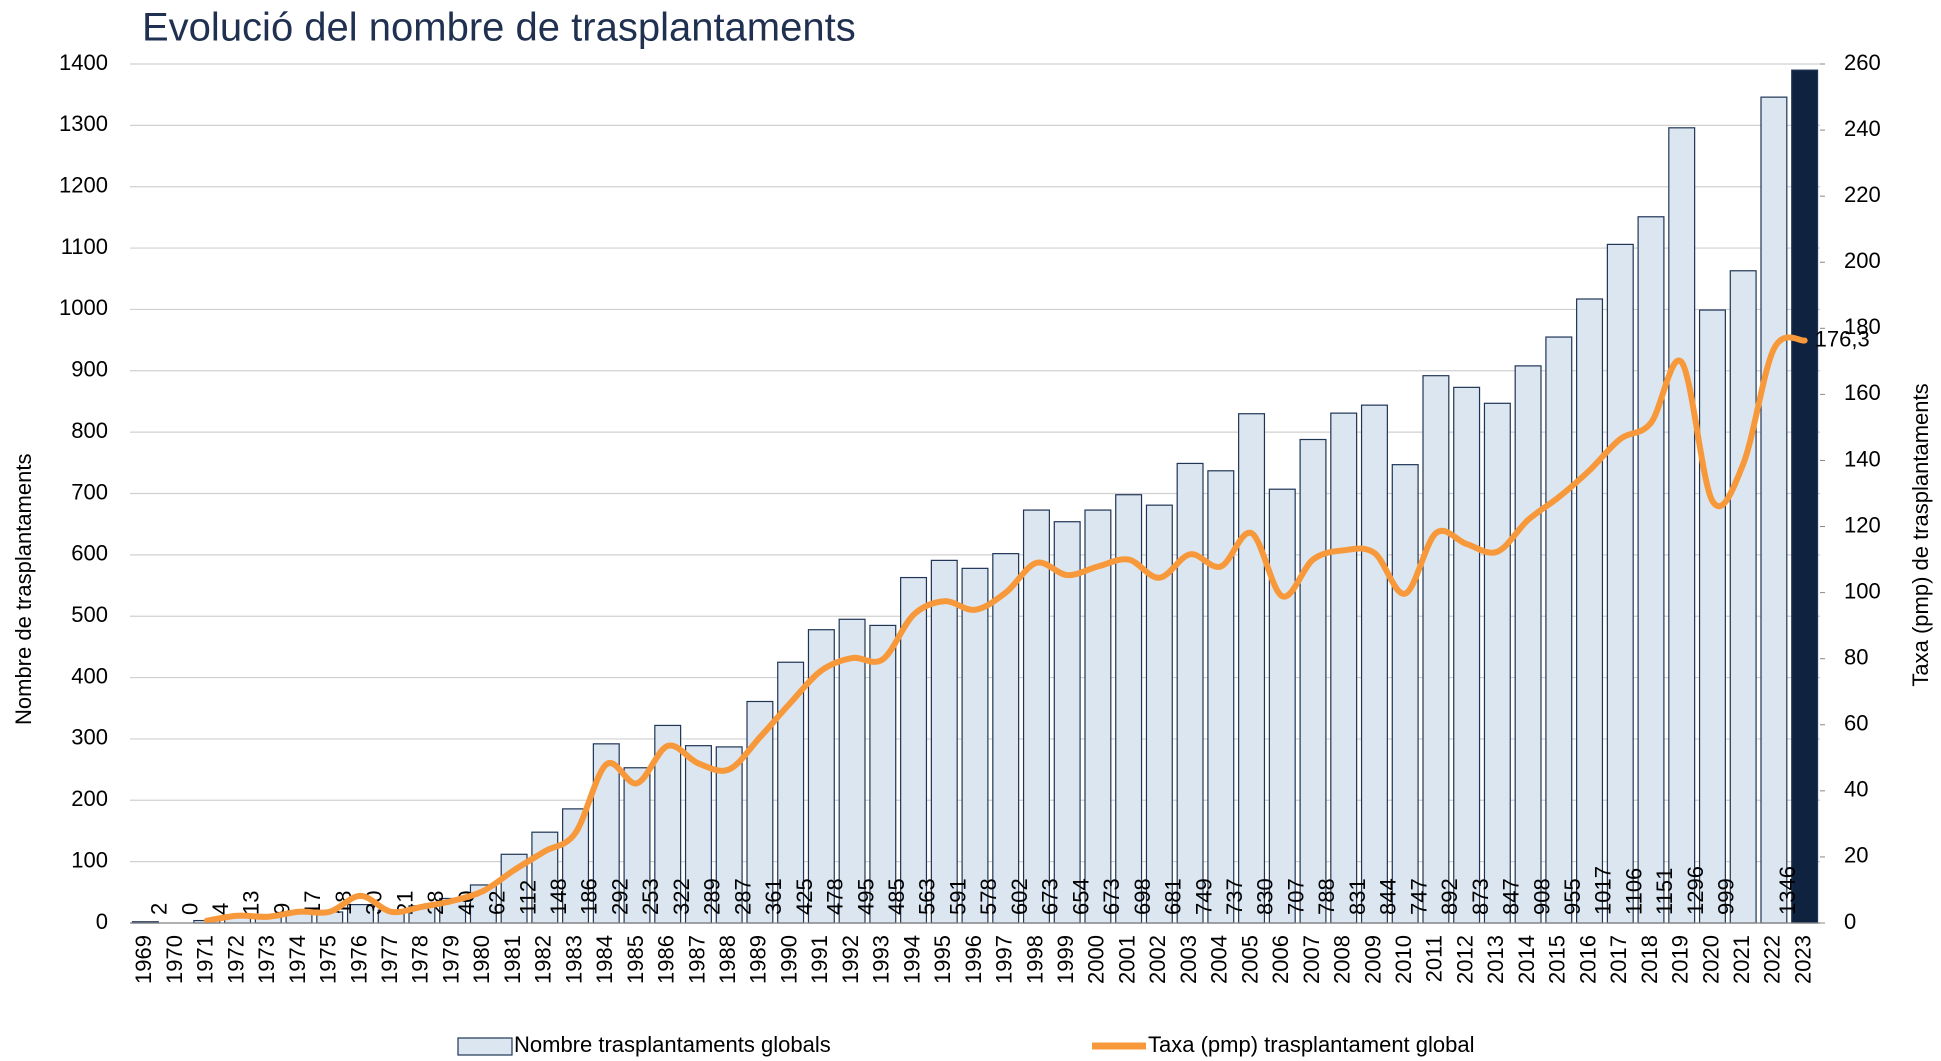 The image size is (1941, 1061). What do you see at coordinates (604, 959) in the screenshot?
I see `x-tick-label: 1984` at bounding box center [604, 959].